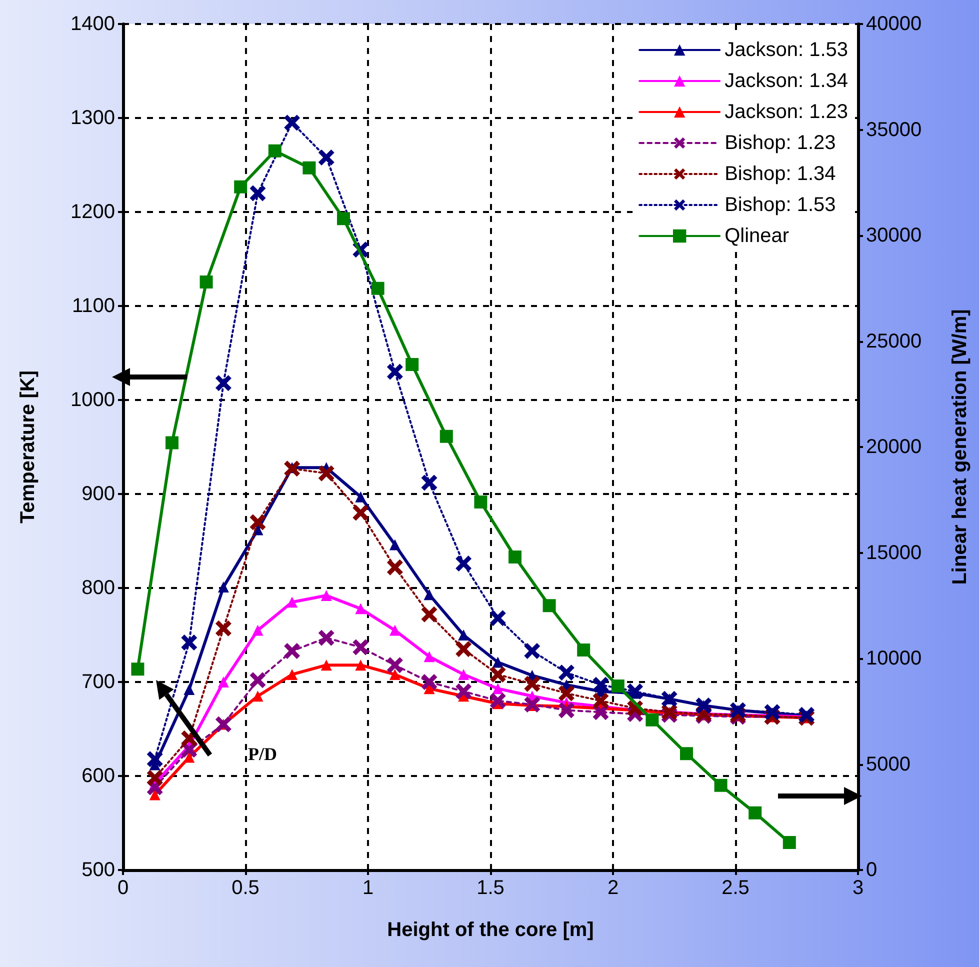  I want to click on y-tick-label: 800, so click(98, 588).